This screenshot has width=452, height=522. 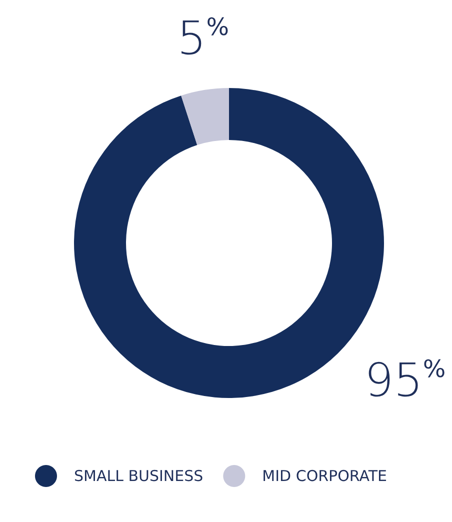 I want to click on data-label: 5%, so click(x=203, y=38).